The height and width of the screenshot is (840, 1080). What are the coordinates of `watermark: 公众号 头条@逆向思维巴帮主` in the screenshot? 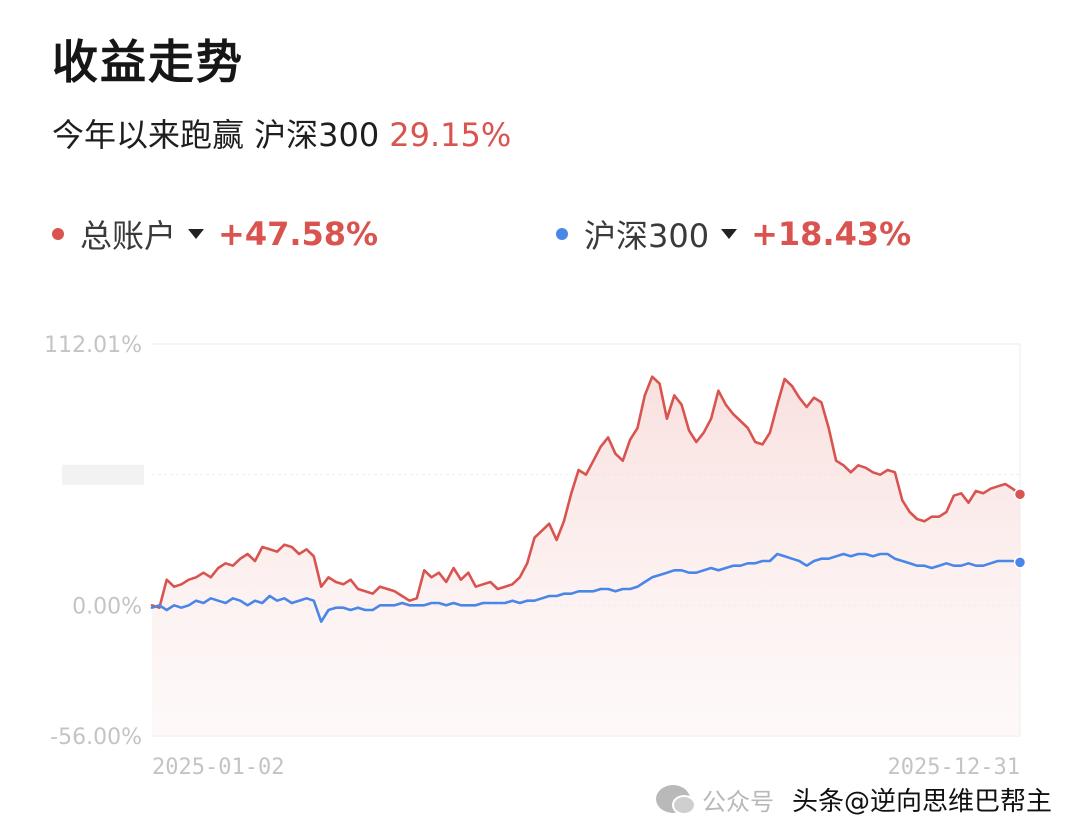 It's located at (856, 799).